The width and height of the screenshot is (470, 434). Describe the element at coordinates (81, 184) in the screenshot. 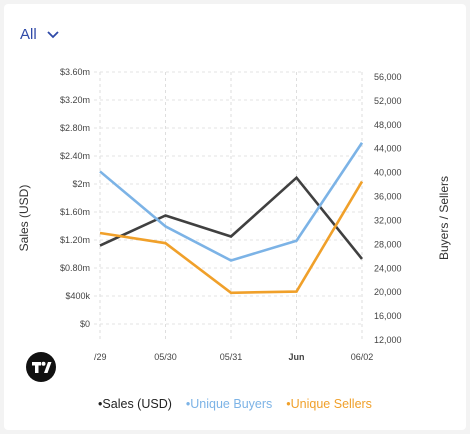

I see `y-tick-label: $2m` at that location.